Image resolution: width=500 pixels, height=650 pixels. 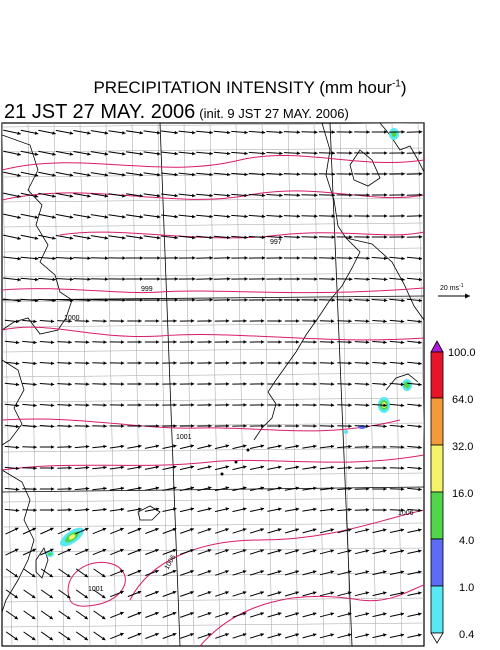 What do you see at coordinates (111, 384) in the screenshot?
I see `grid-line-meridian` at bounding box center [111, 384].